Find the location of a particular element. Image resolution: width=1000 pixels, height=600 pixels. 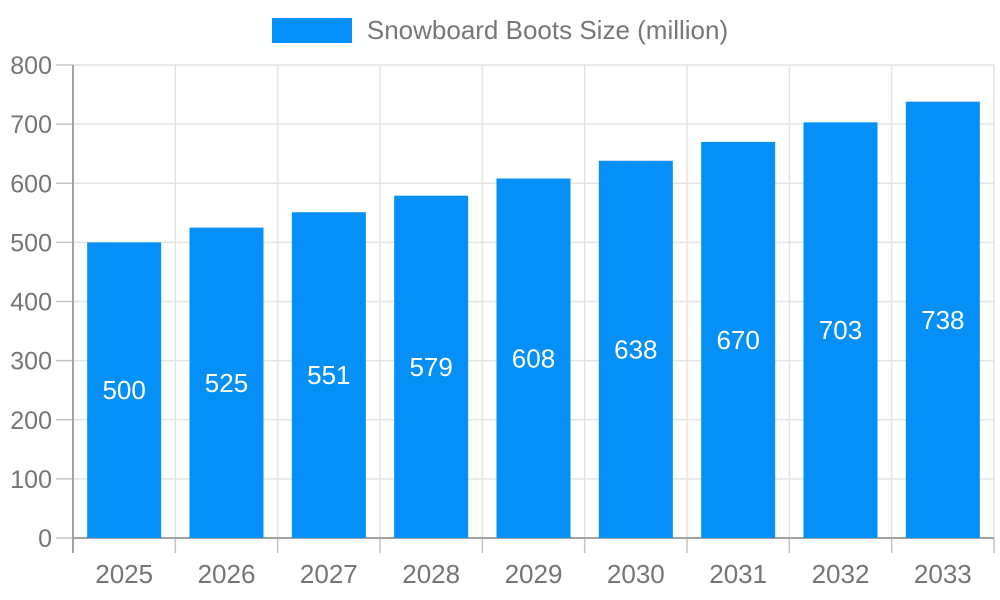

bar-value-label-2025: 500 is located at coordinates (123, 390).